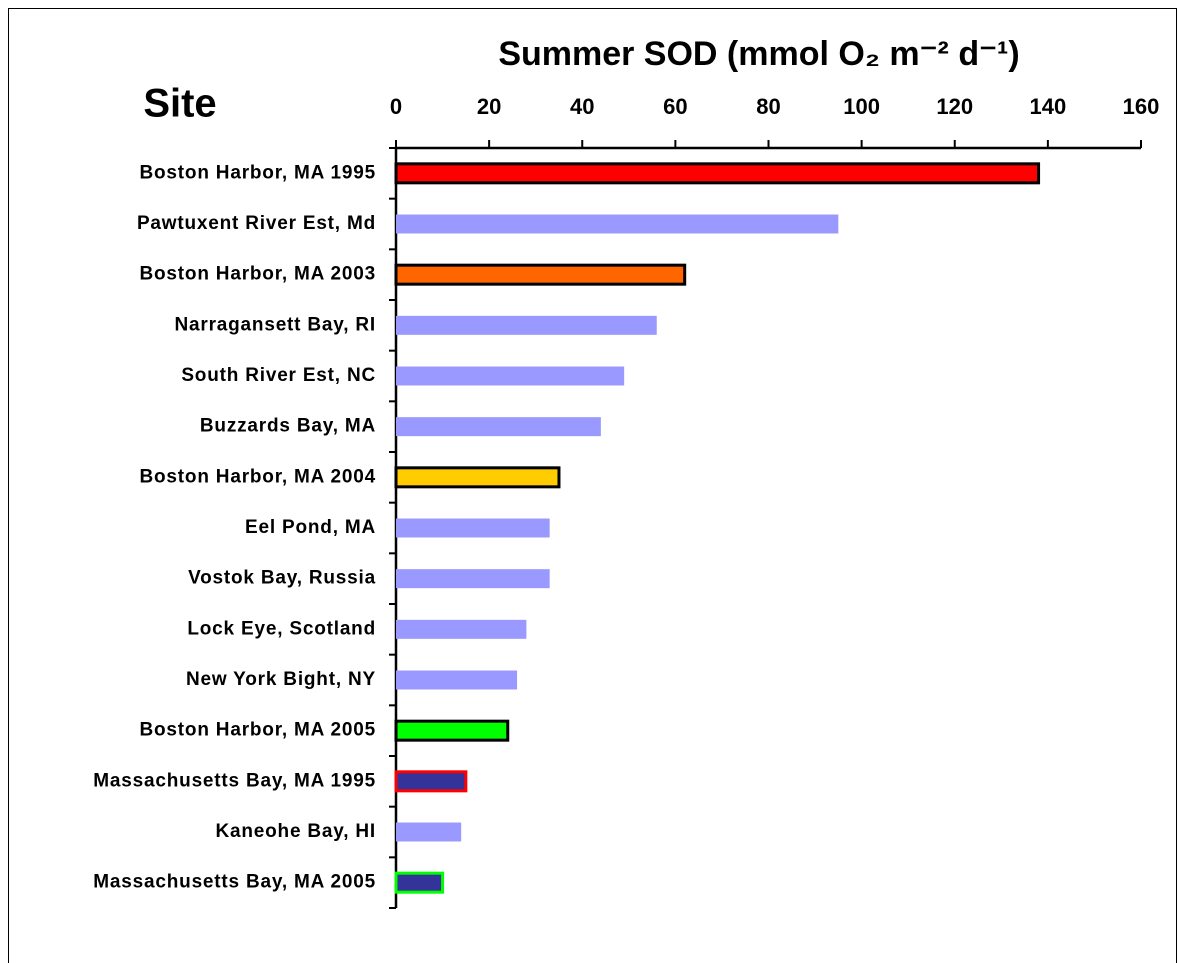  Describe the element at coordinates (310, 527) in the screenshot. I see `y-tick-label: Eel Pond, MA` at that location.